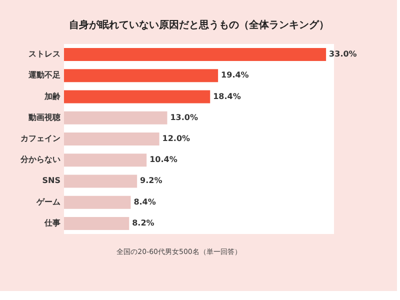 The image size is (400, 300). What do you see at coordinates (235, 75) in the screenshot?
I see `data-label: 19.4%` at bounding box center [235, 75].